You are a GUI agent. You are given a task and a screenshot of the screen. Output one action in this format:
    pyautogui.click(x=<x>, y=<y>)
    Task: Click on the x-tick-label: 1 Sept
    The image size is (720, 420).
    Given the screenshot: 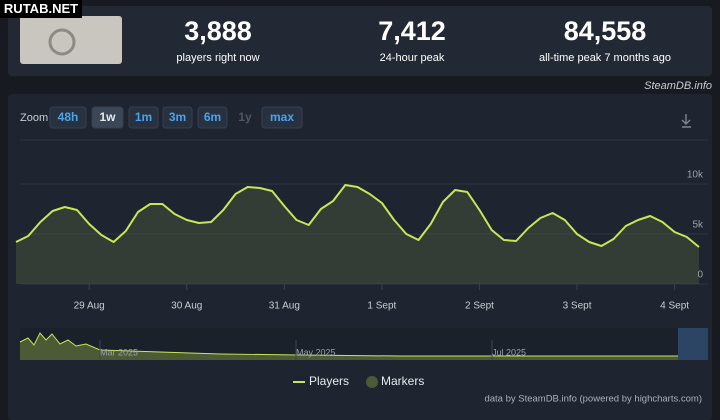 What is the action you would take?
    pyautogui.click(x=381, y=306)
    